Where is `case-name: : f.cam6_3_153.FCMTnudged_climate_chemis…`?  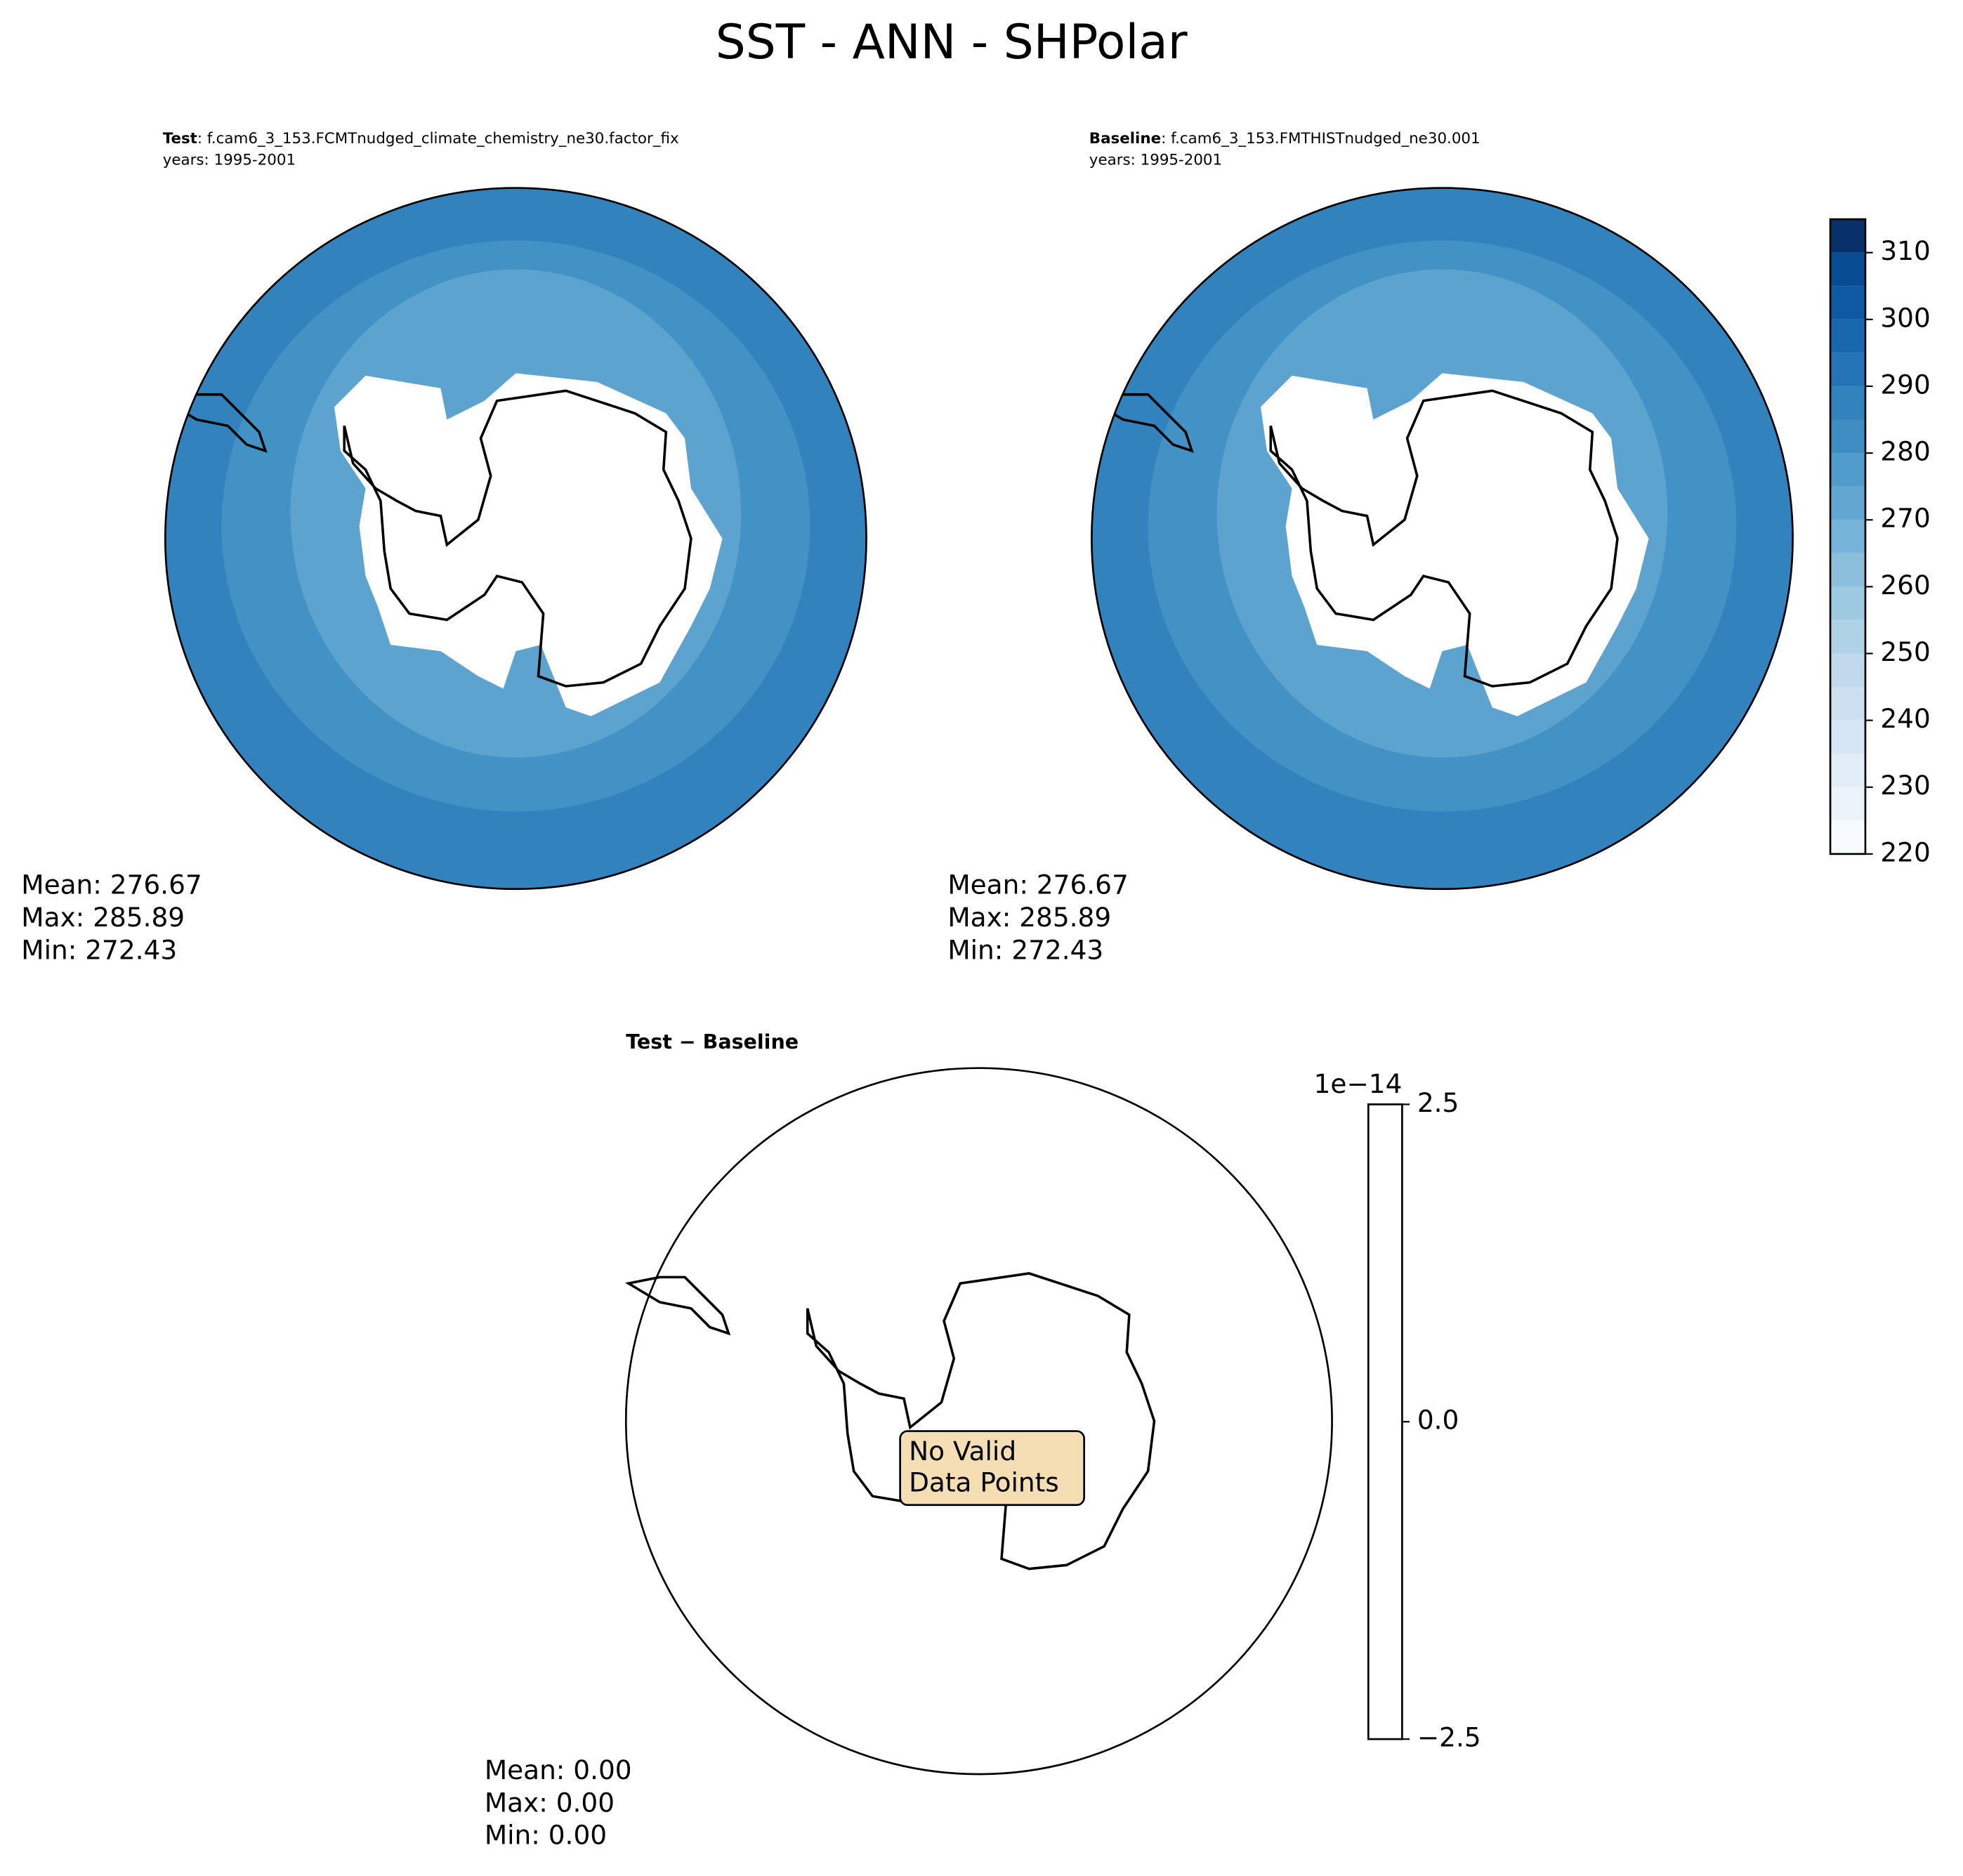 case-name: : f.cam6_3_153.FCMTnudged_climate_chemis… is located at coordinates (438, 138).